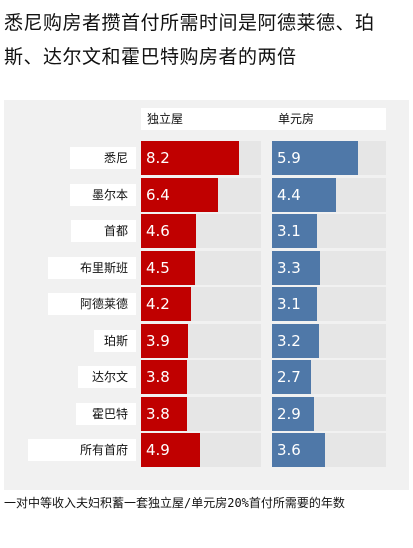 The height and width of the screenshot is (548, 413). What do you see at coordinates (298, 450) in the screenshot?
I see `bar-unit: 3.6` at bounding box center [298, 450].